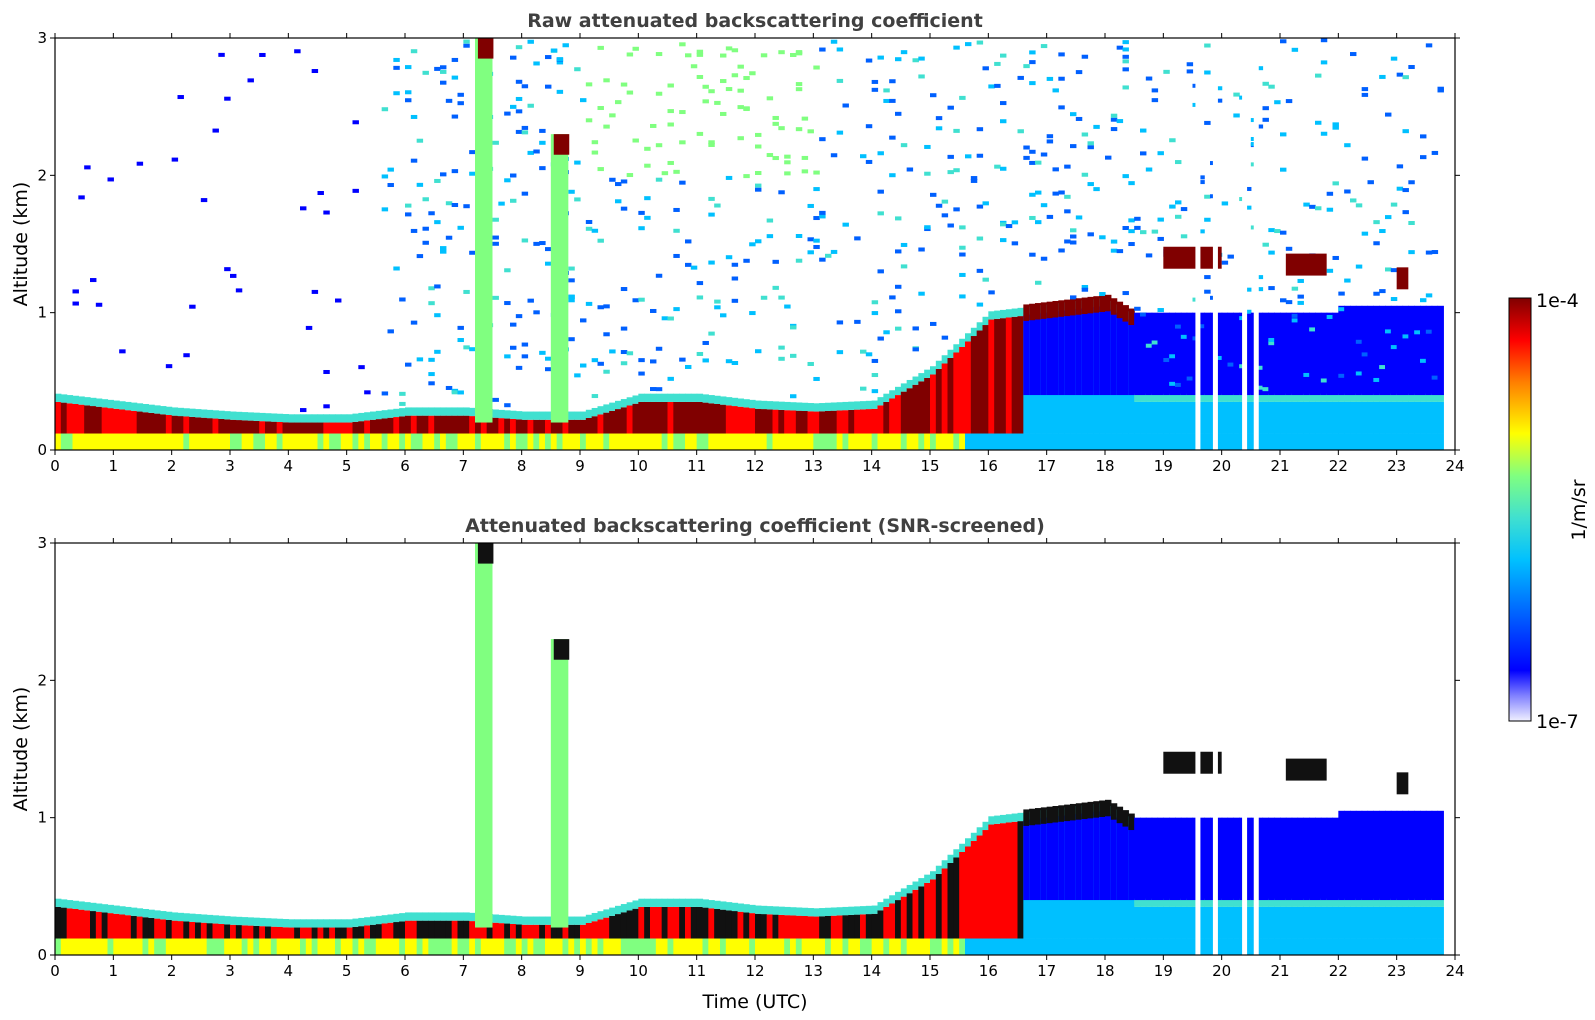 The width and height of the screenshot is (1595, 1020). Describe the element at coordinates (114, 466) in the screenshot. I see `x-tick-label: 1` at that location.